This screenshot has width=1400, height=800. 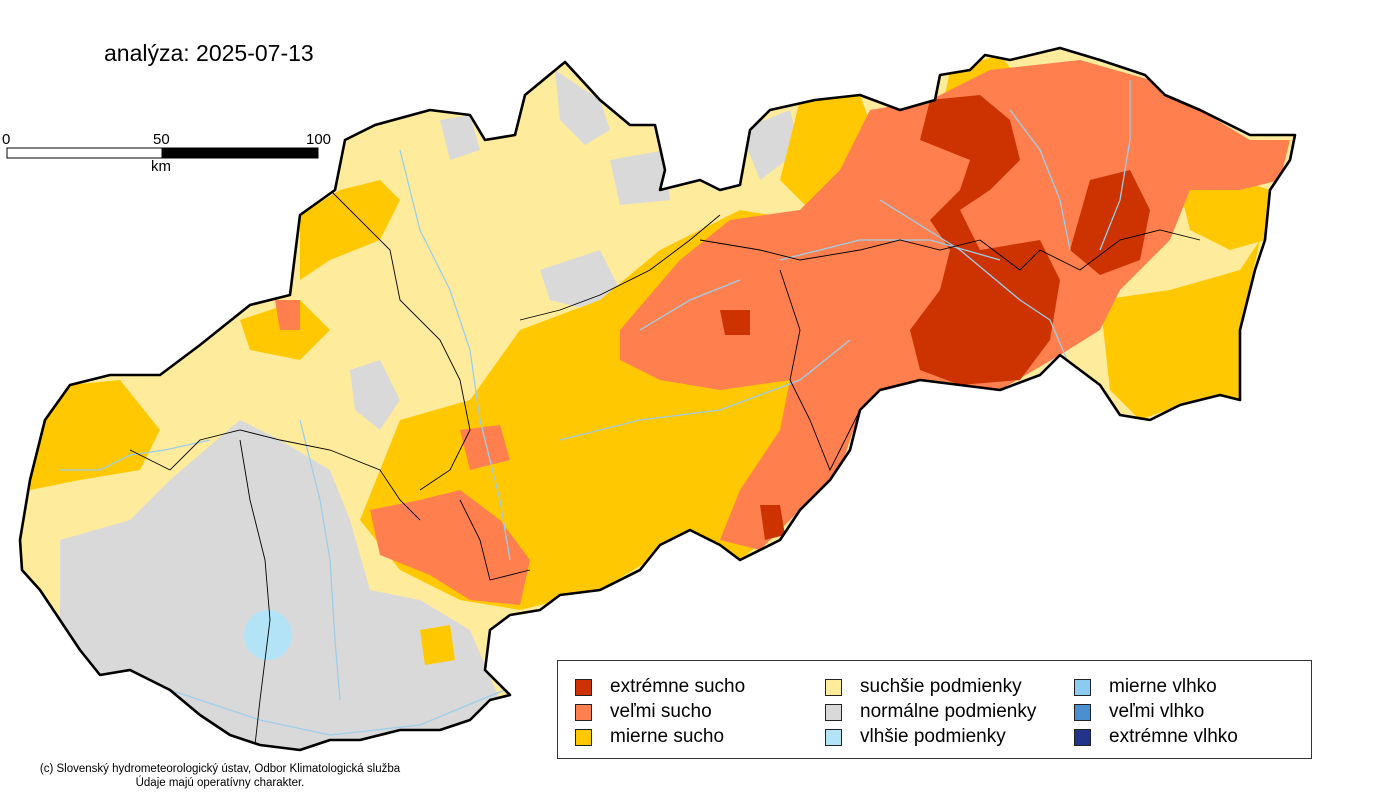 What do you see at coordinates (1110, 222) in the screenshot?
I see `region-extremne-e` at bounding box center [1110, 222].